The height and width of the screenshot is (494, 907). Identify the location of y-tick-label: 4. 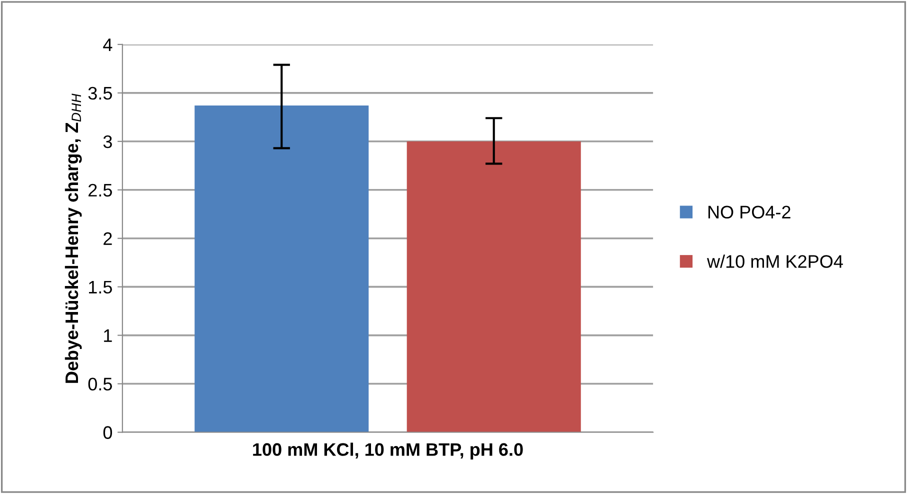
(107, 44).